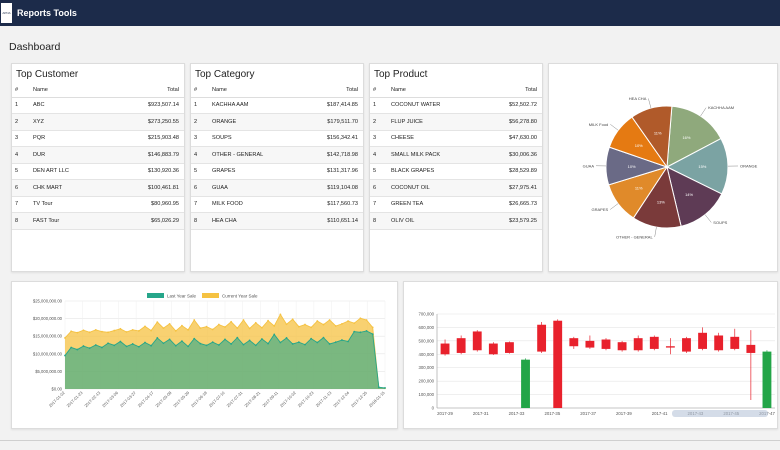  I want to click on x-tick-label: 2017-01-02, so click(57, 399).